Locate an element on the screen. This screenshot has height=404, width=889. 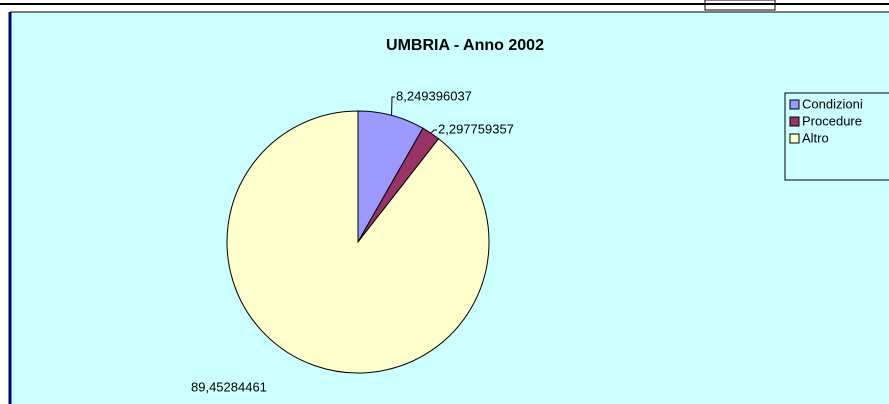
legend-label: Condizioni is located at coordinates (832, 103).